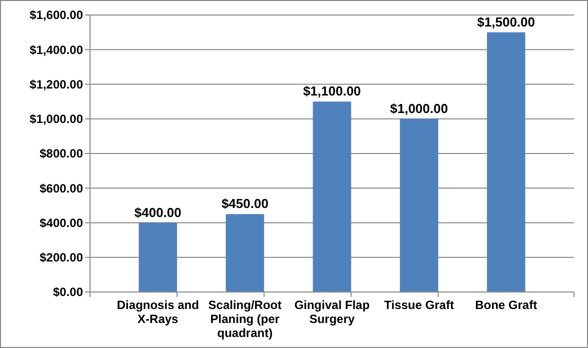 The width and height of the screenshot is (588, 348). What do you see at coordinates (506, 22) in the screenshot?
I see `data-label: $1,500.00` at bounding box center [506, 22].